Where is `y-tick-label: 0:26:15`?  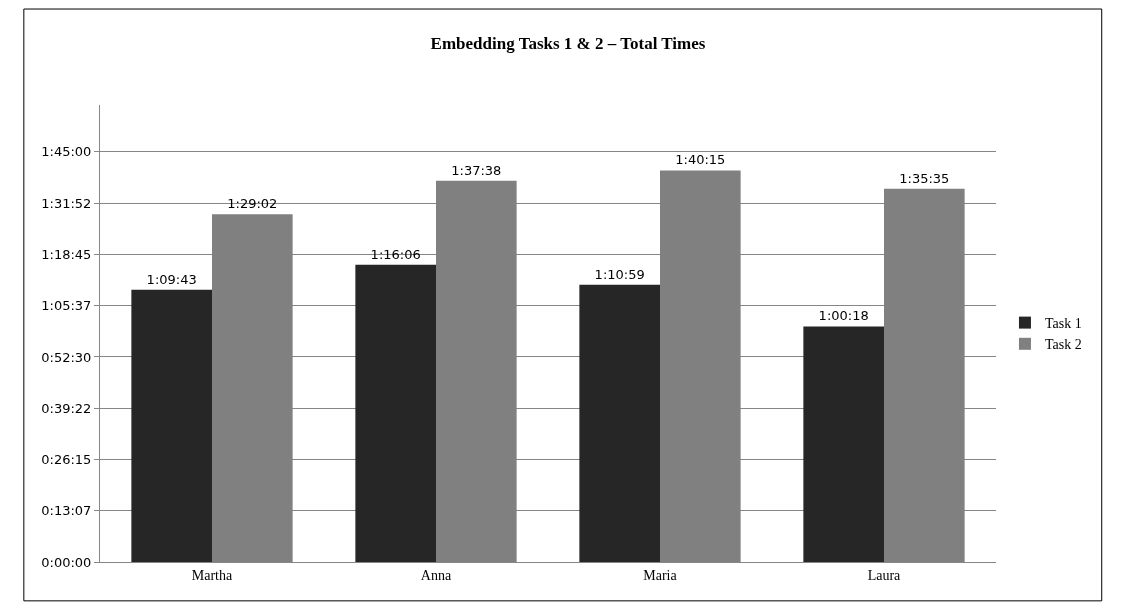
y-tick-label: 0:26:15 is located at coordinates (66, 460).